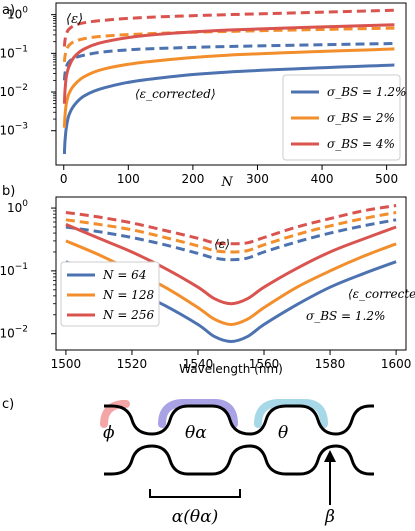  Describe the element at coordinates (109, 433) in the screenshot. I see `phi-label: ϕ` at that location.